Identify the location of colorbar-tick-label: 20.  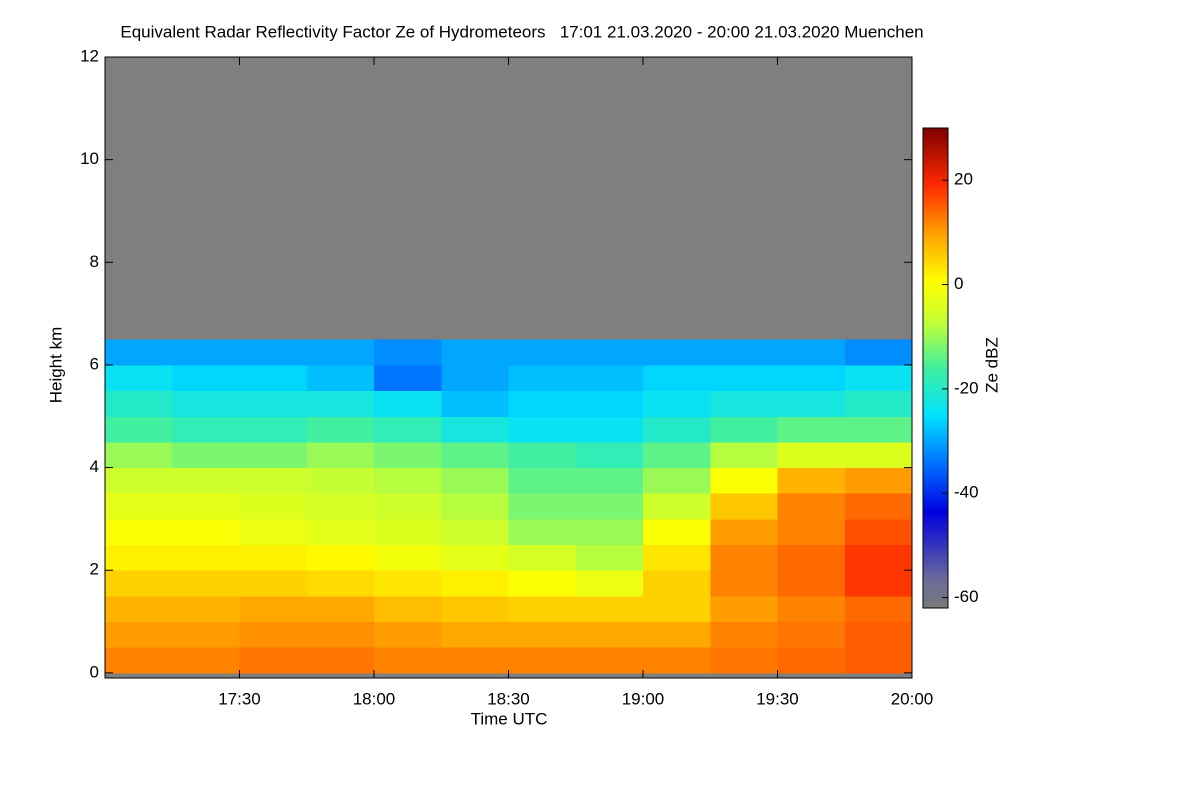
(963, 179).